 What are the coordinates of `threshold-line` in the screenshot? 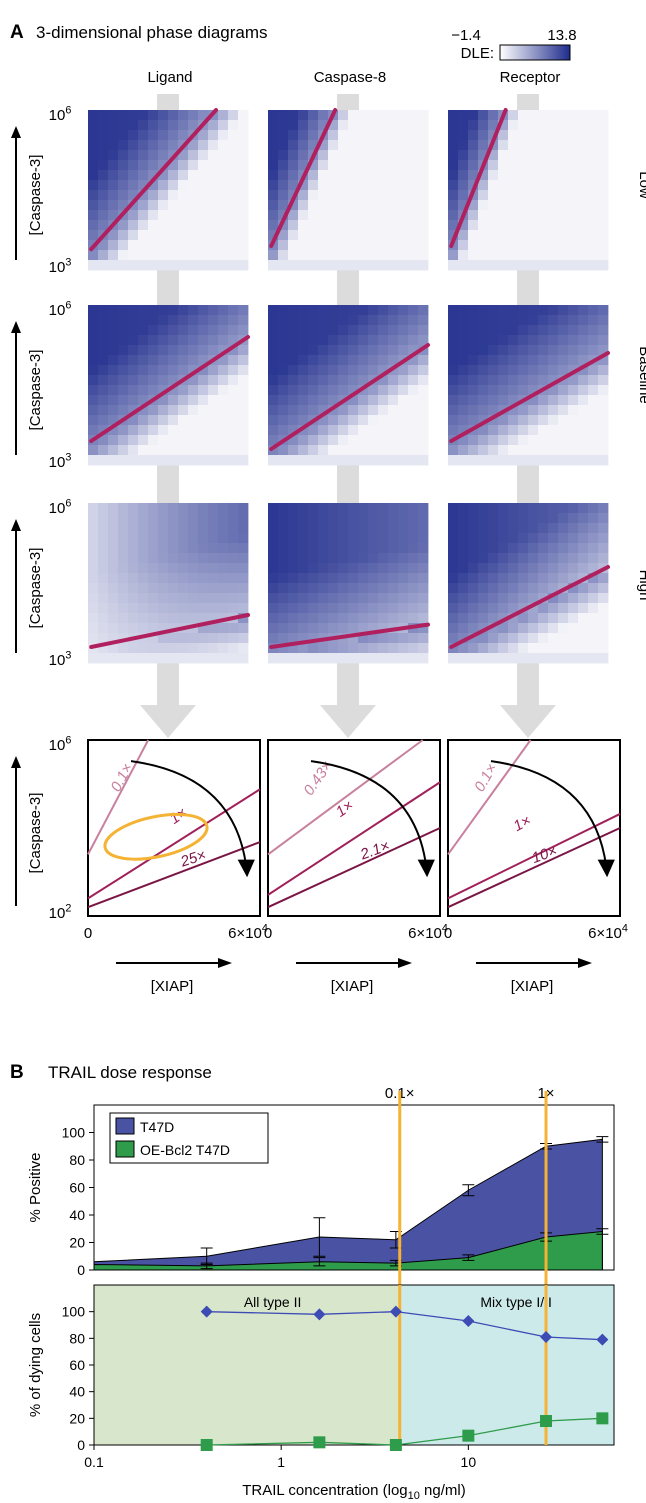 It's located at (174, 844).